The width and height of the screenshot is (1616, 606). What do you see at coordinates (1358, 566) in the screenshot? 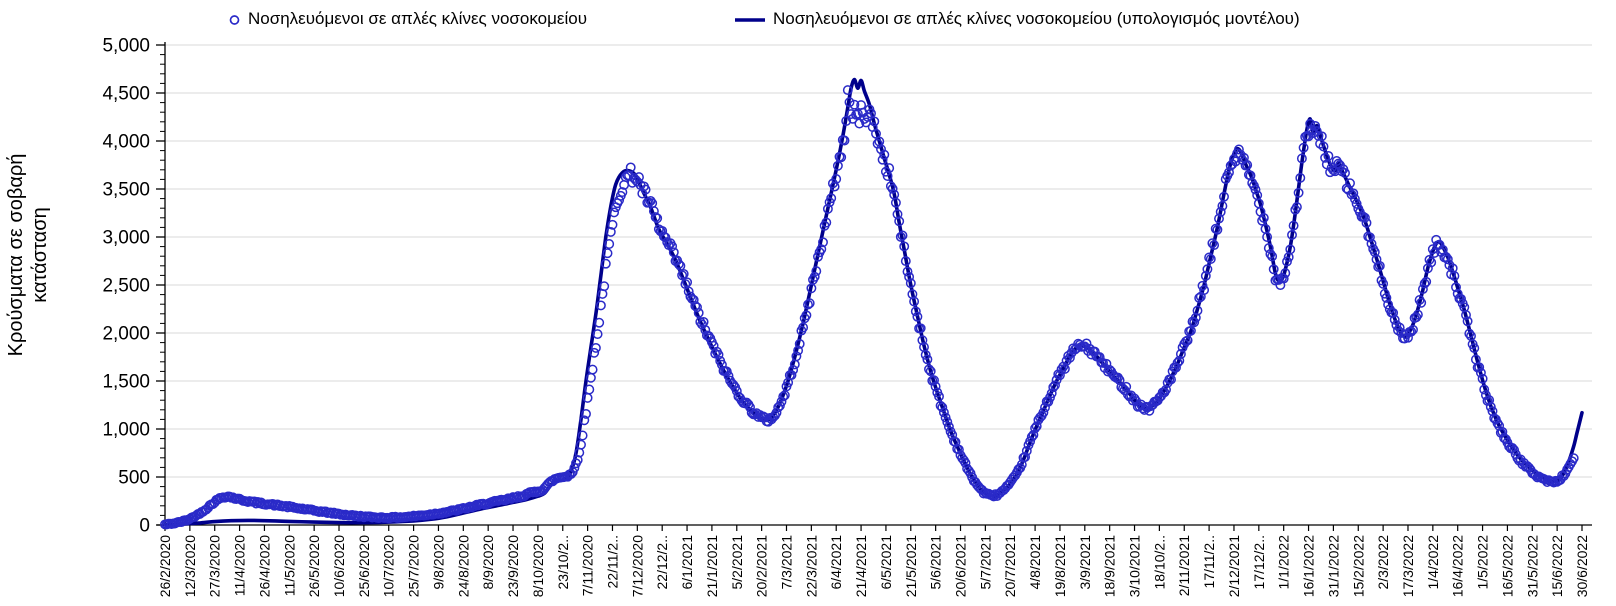
I see `x-tick-label: 15/2/2022` at bounding box center [1358, 566].